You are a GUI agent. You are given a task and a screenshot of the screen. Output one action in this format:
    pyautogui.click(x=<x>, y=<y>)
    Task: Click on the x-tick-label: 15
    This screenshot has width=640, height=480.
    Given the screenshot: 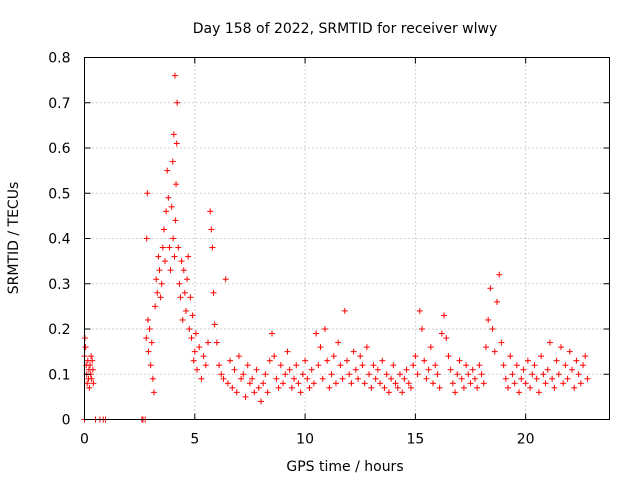 What is the action you would take?
    pyautogui.click(x=415, y=440)
    